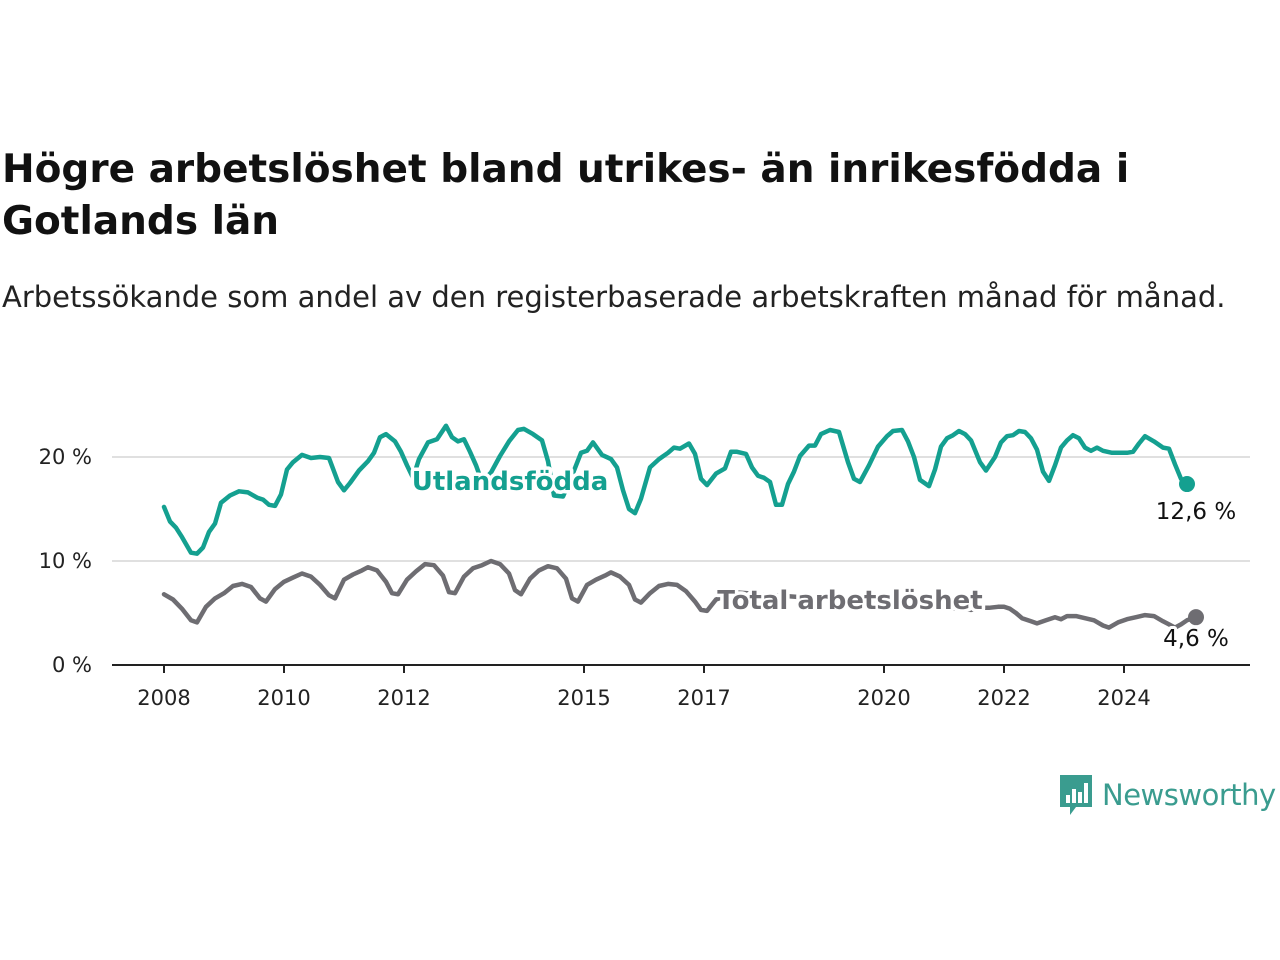 The height and width of the screenshot is (960, 1280). I want to click on gridlines, so click(681, 509).